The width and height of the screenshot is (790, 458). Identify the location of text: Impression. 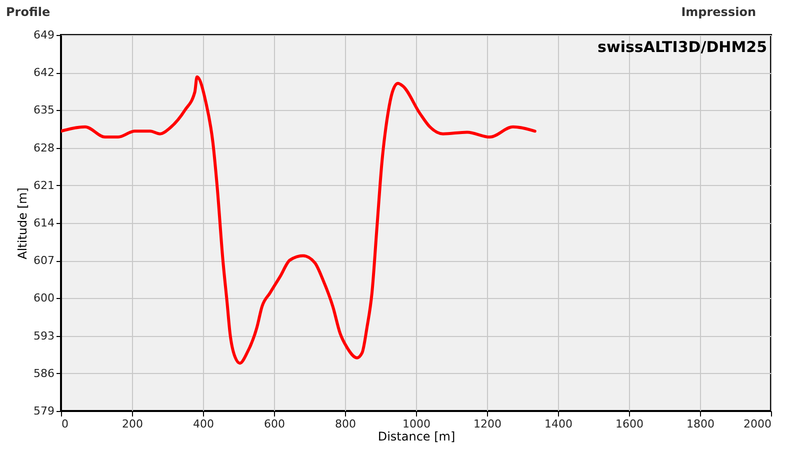
(718, 12).